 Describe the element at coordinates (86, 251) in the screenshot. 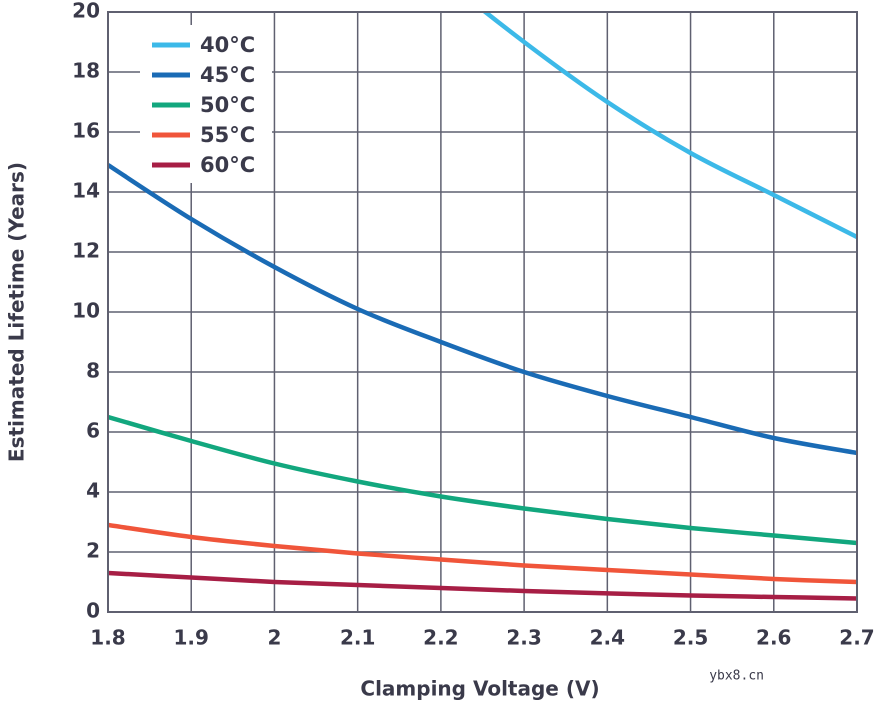

I see `y-tick-label: 12` at that location.